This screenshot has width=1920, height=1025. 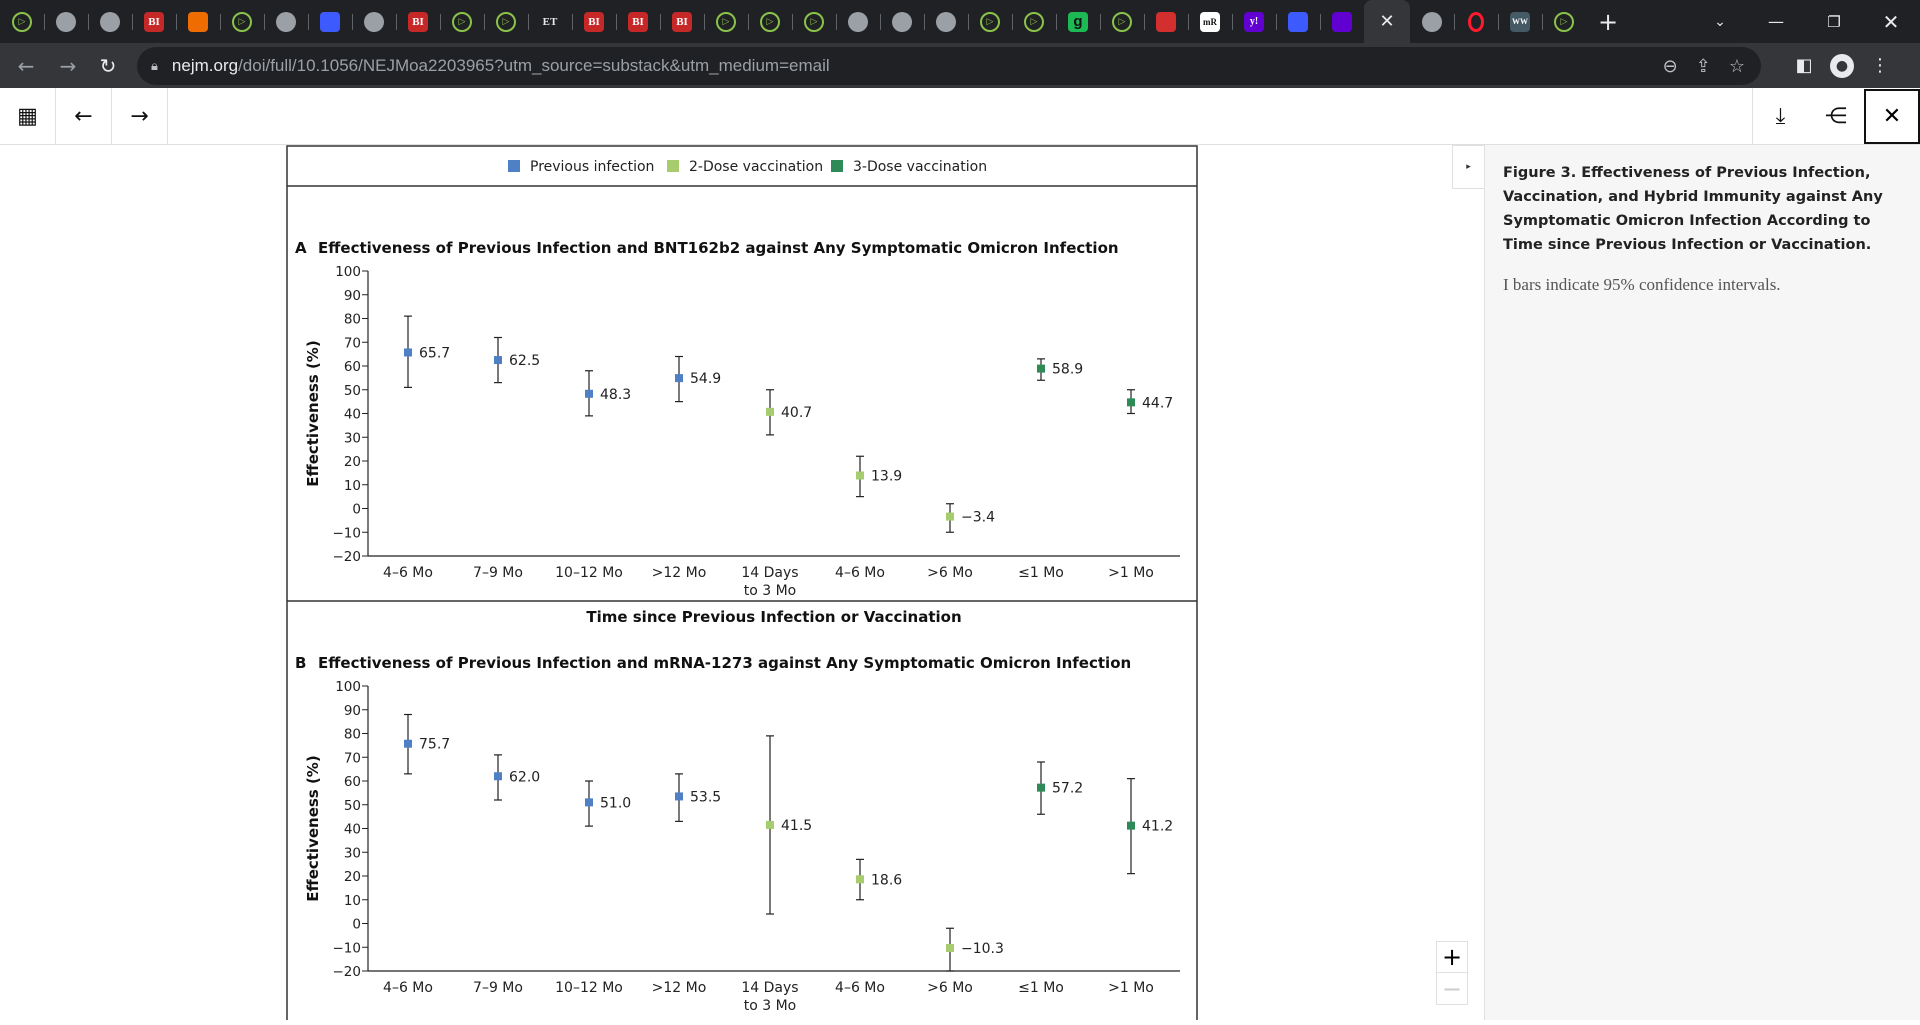 I want to click on browser-tab-17: ▷, so click(x=770, y=21).